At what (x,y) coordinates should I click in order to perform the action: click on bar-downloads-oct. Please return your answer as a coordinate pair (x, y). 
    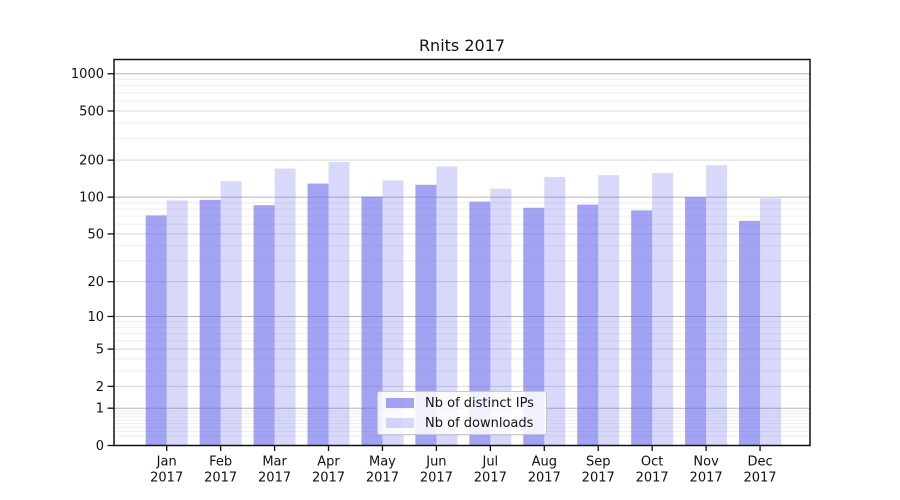
    Looking at the image, I should click on (663, 309).